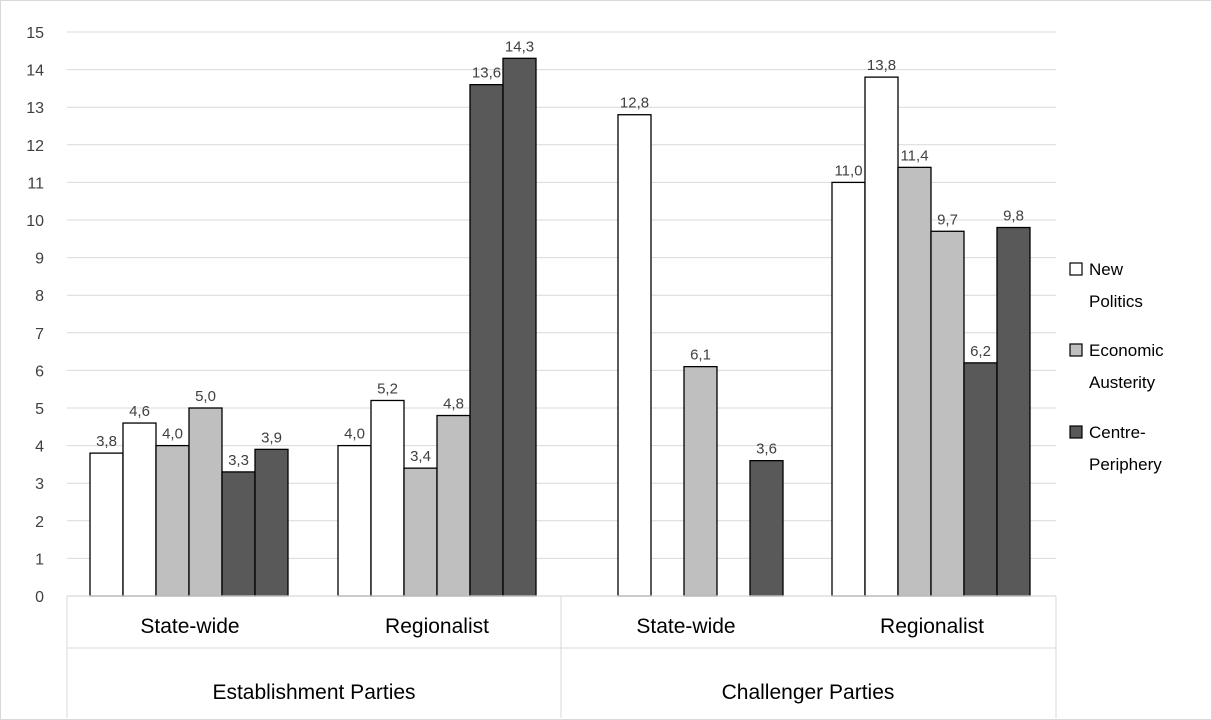 This screenshot has height=720, width=1212. I want to click on data-label: 5,2, so click(387, 388).